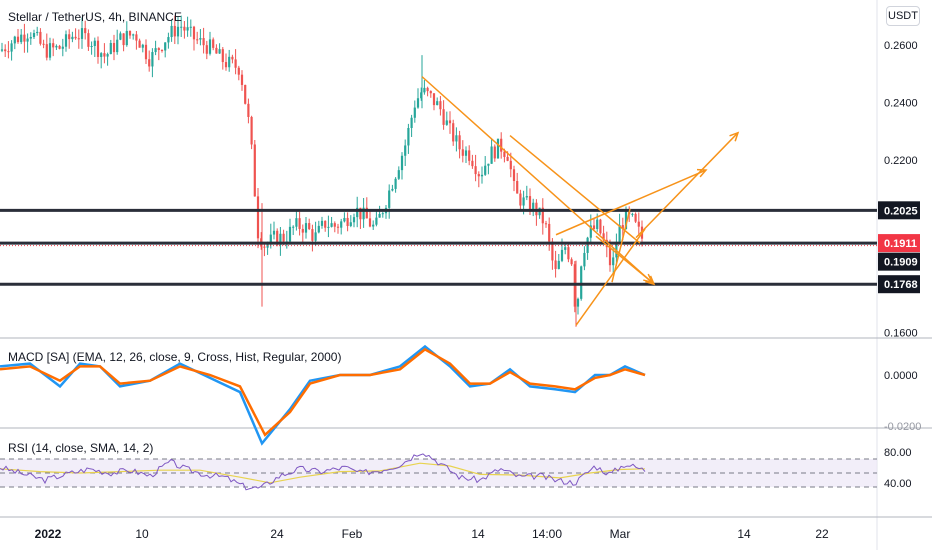  Describe the element at coordinates (547, 534) in the screenshot. I see `time-tick-label: 14:00` at that location.